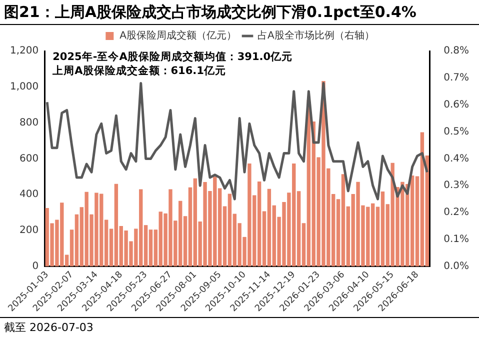 The image size is (479, 340). What do you see at coordinates (24, 51) in the screenshot?
I see `y-tick-label: 1,200` at bounding box center [24, 51].